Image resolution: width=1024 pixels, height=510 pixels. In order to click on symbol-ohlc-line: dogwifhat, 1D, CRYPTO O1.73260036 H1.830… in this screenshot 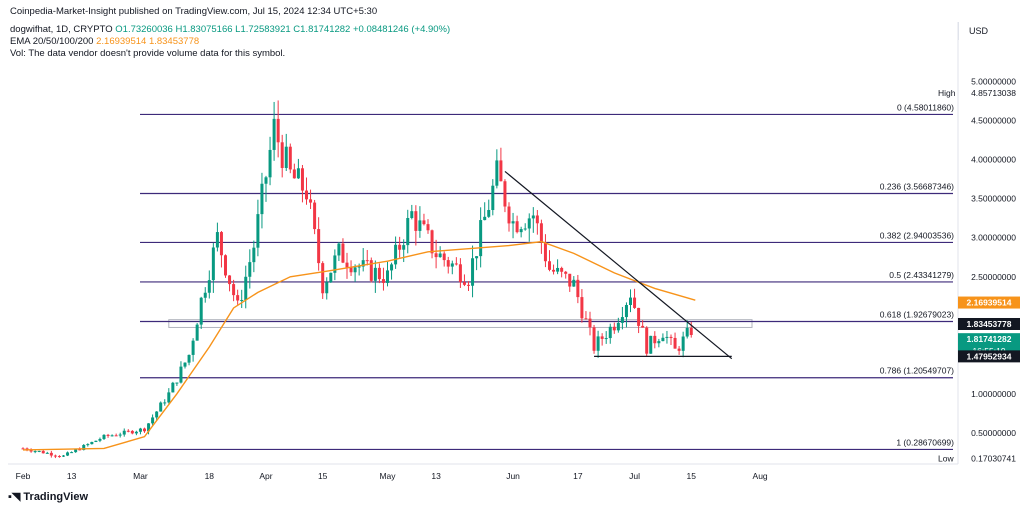, I will do `click(230, 30)`.